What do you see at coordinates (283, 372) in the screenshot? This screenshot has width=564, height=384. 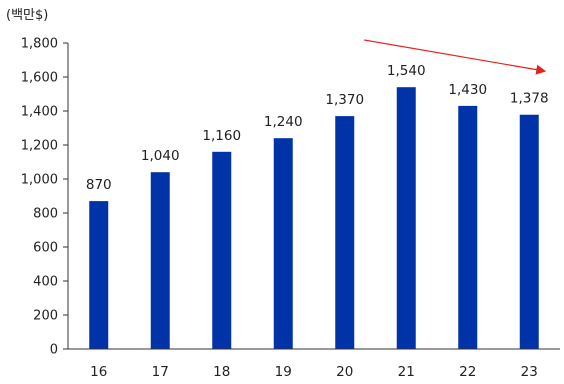 I see `x-tick-label-19: 19` at bounding box center [283, 372].